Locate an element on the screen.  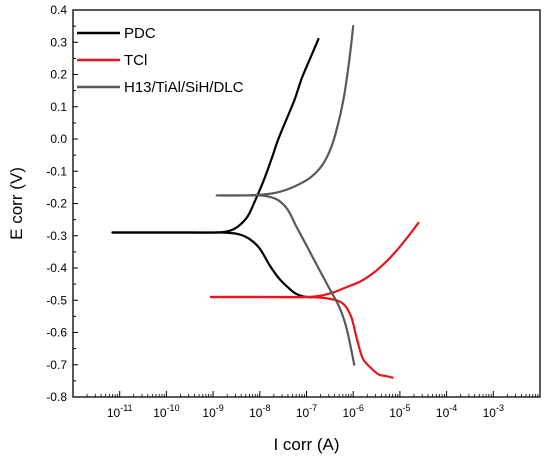
legend-label-pdc: PDC is located at coordinates (140, 33).